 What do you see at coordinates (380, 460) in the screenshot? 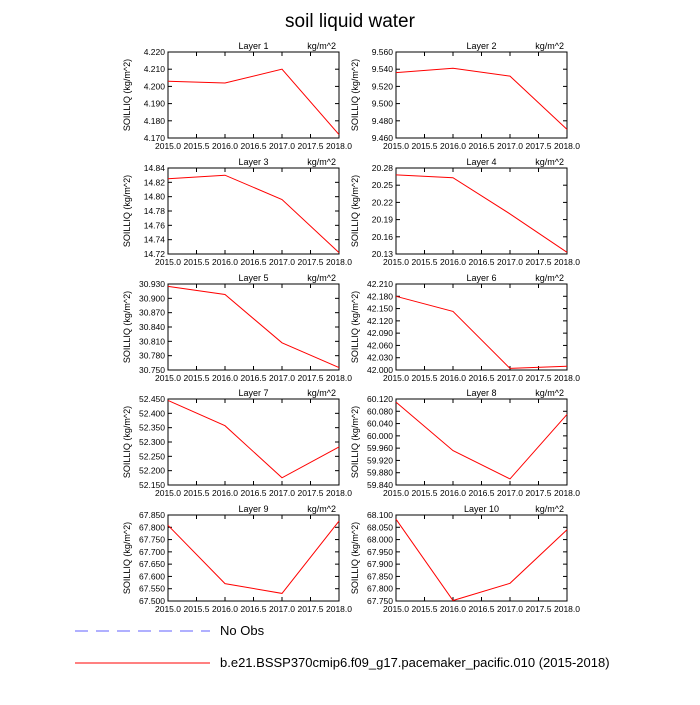
I see `y-tick-label: 59.920` at bounding box center [380, 460].